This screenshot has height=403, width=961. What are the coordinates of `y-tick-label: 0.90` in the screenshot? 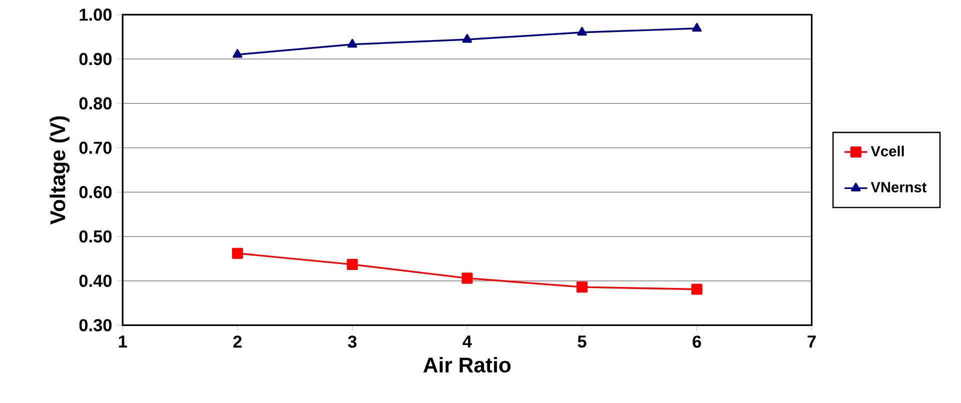 It's located at (95, 59).